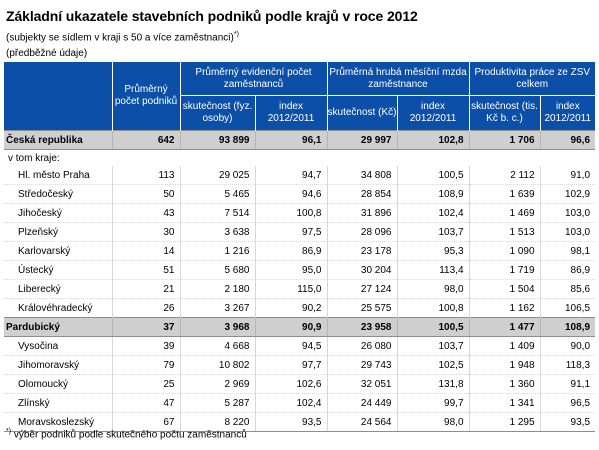  I want to click on cell-productivity-index: 118,3, so click(567, 365).